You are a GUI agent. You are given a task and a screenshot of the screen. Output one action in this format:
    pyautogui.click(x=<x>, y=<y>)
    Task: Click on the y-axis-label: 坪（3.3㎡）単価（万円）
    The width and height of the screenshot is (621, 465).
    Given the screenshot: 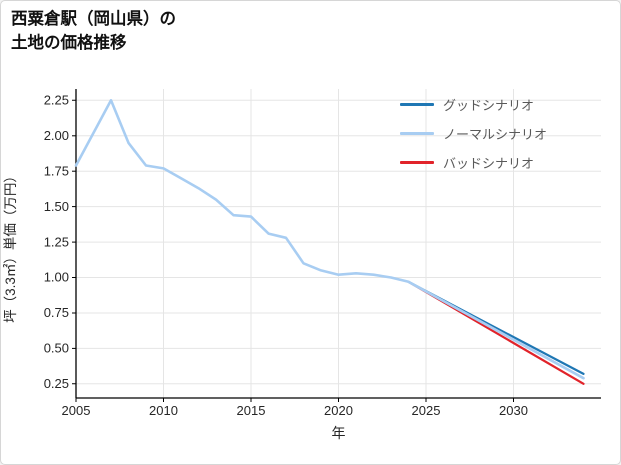 What is the action you would take?
    pyautogui.click(x=10, y=246)
    